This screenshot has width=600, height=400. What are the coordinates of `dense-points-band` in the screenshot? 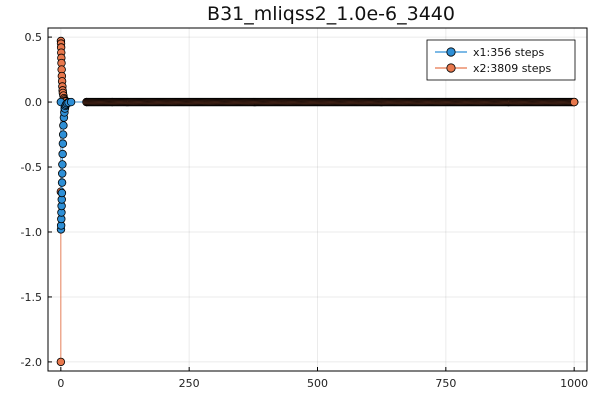 It's located at (330, 102).